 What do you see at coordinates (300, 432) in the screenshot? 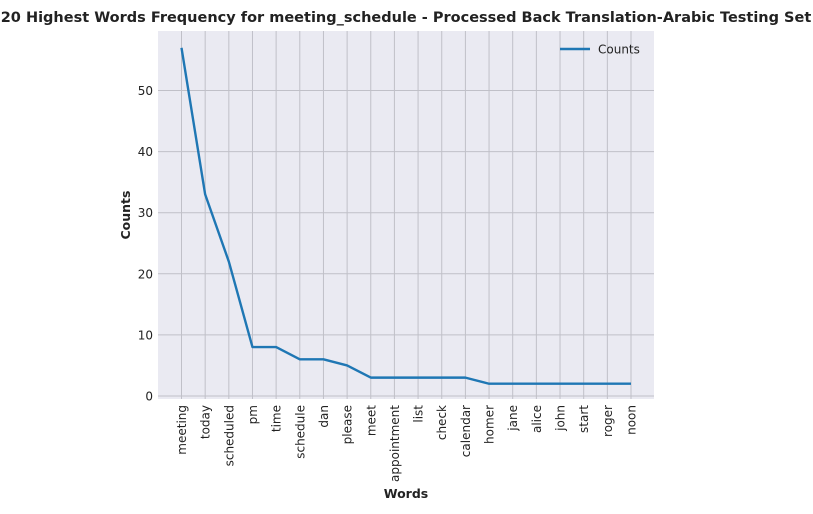
I see `x-tick-label: schedule` at bounding box center [300, 432].